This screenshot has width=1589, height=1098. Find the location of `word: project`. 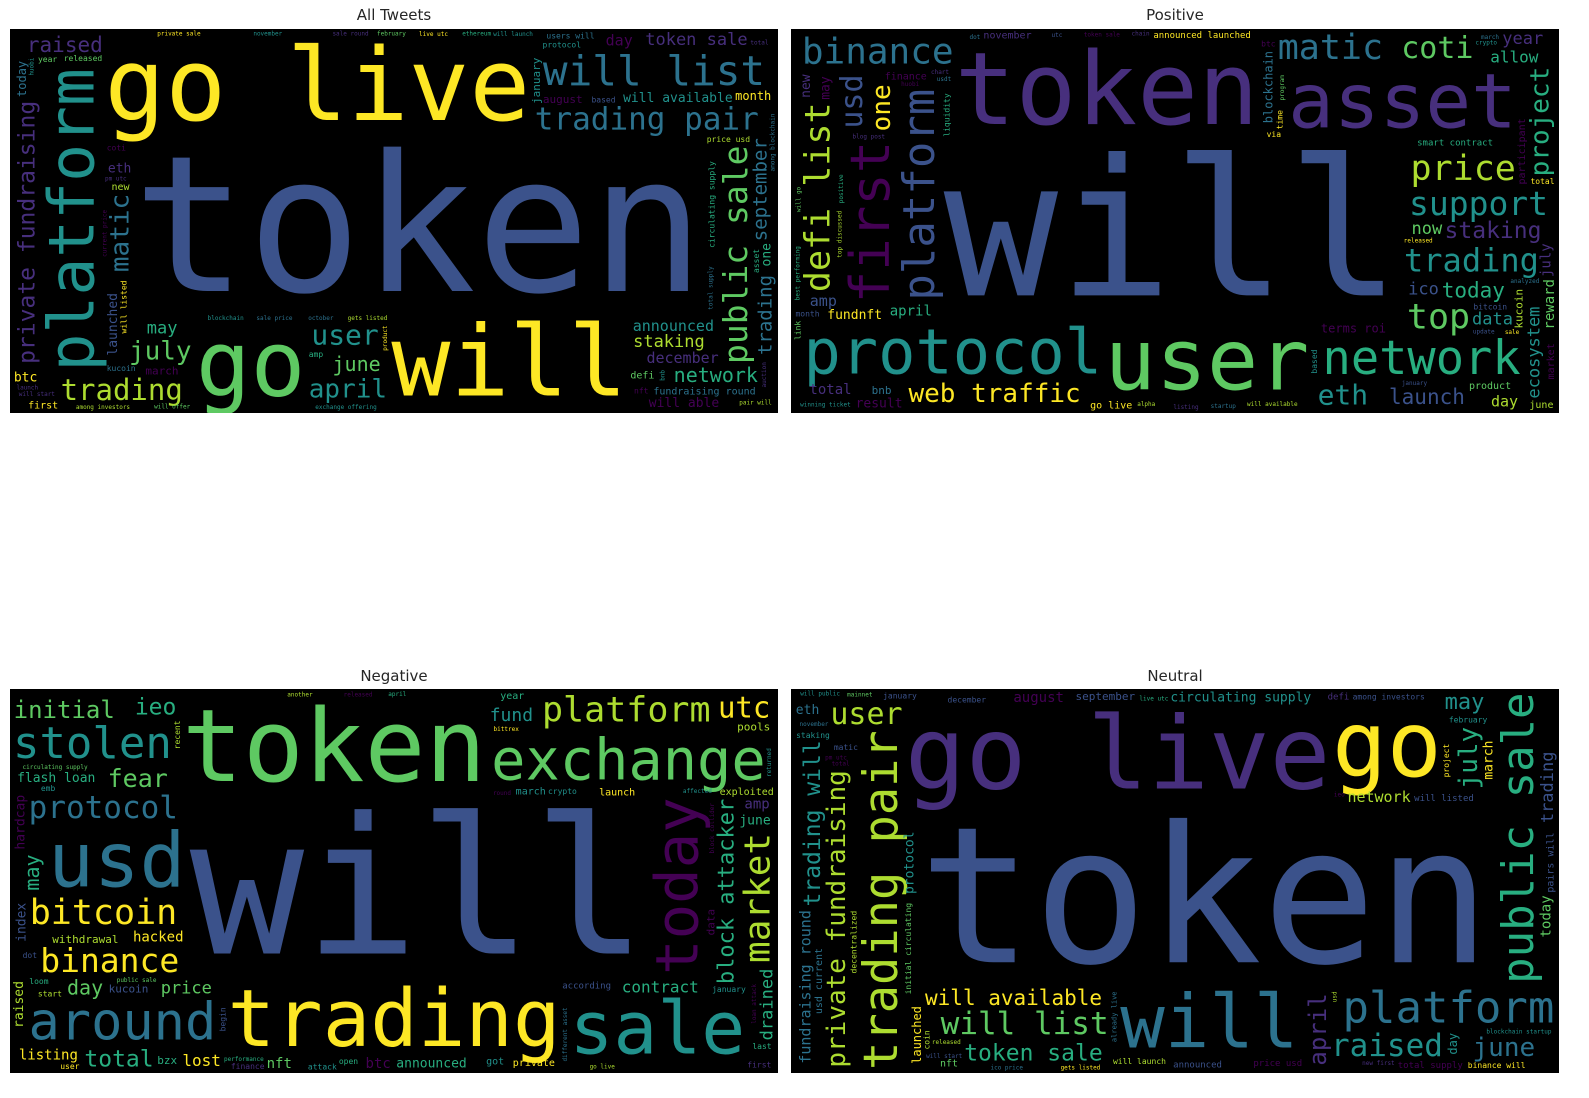

word: project is located at coordinates (1446, 760).